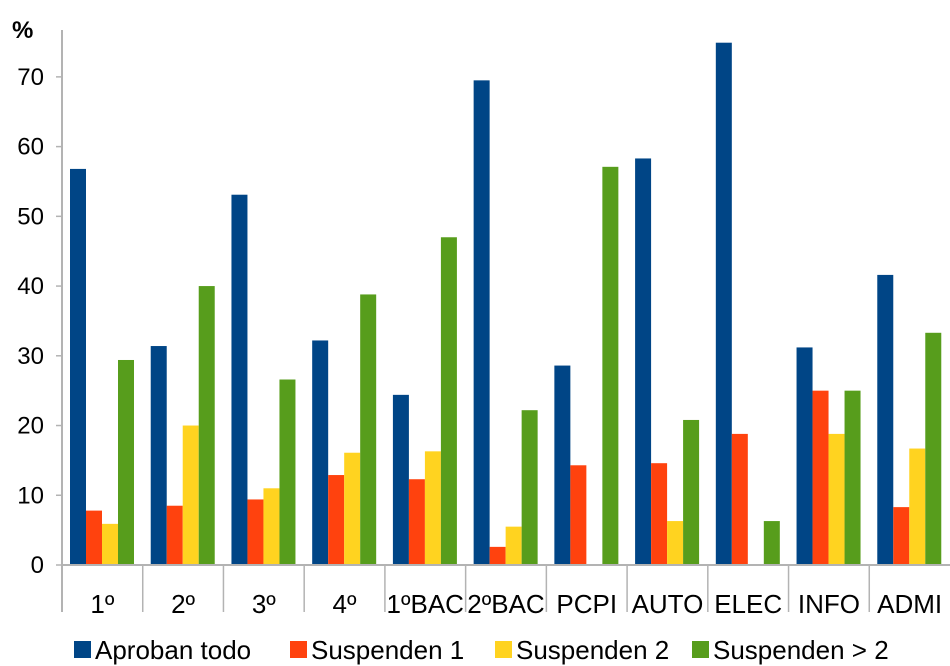 Image resolution: width=950 pixels, height=666 pixels. Describe the element at coordinates (668, 604) in the screenshot. I see `x-tick-label: AUTO` at that location.